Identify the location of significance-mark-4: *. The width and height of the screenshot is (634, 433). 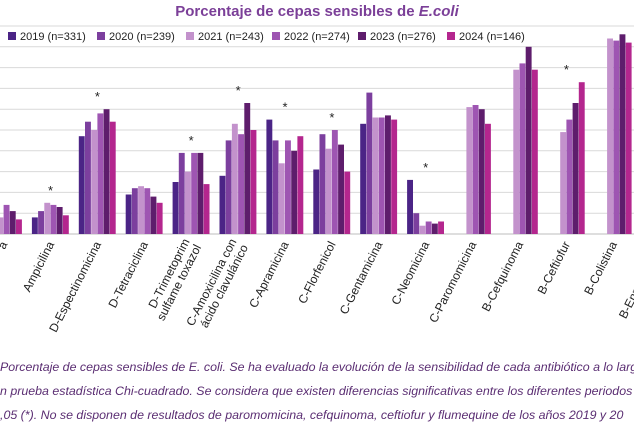
(191, 140).